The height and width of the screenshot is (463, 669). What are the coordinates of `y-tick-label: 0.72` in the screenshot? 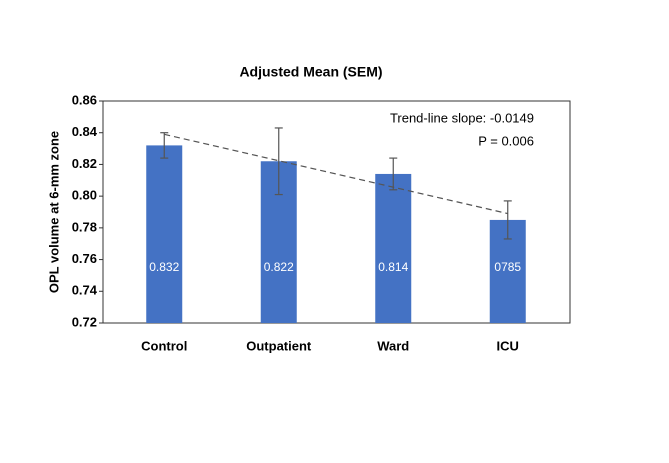 It's located at (84, 321).